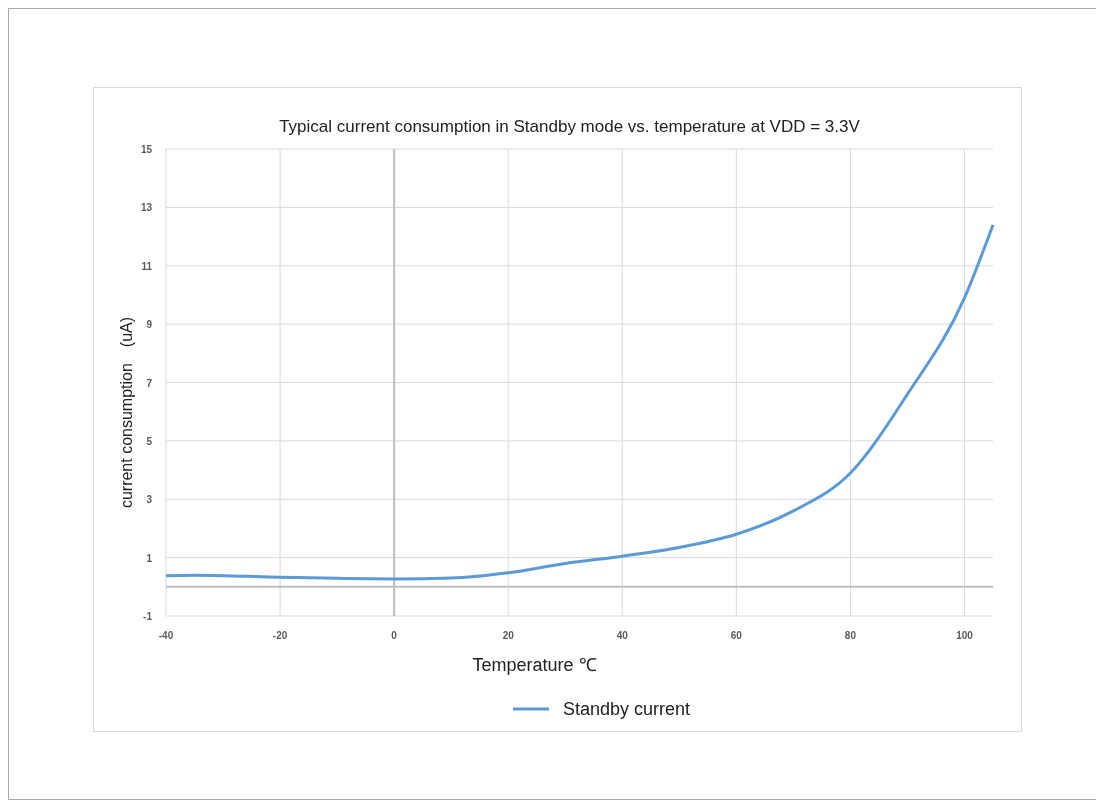 This screenshot has height=800, width=1096. I want to click on x-tick-label: 0, so click(394, 635).